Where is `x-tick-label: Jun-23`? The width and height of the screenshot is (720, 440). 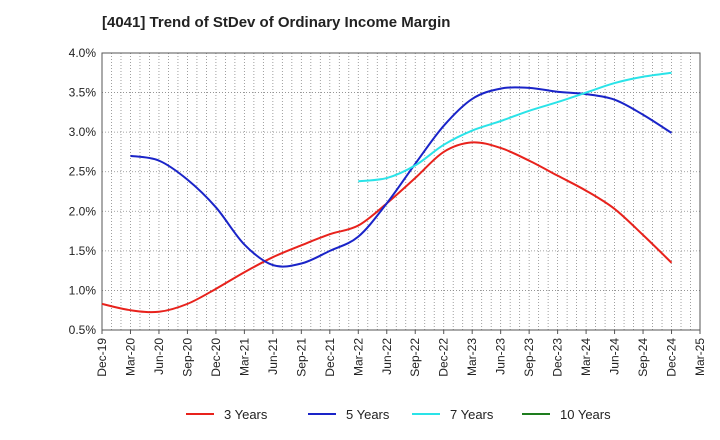
x-tick-label: Jun-23 is located at coordinates (501, 356).